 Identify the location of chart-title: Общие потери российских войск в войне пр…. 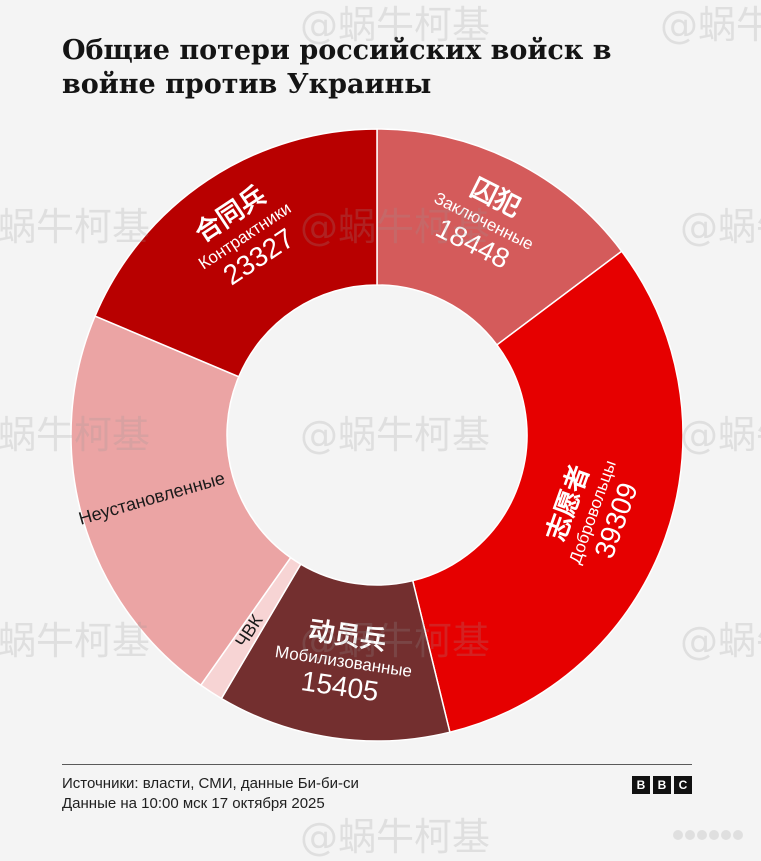
(337, 67).